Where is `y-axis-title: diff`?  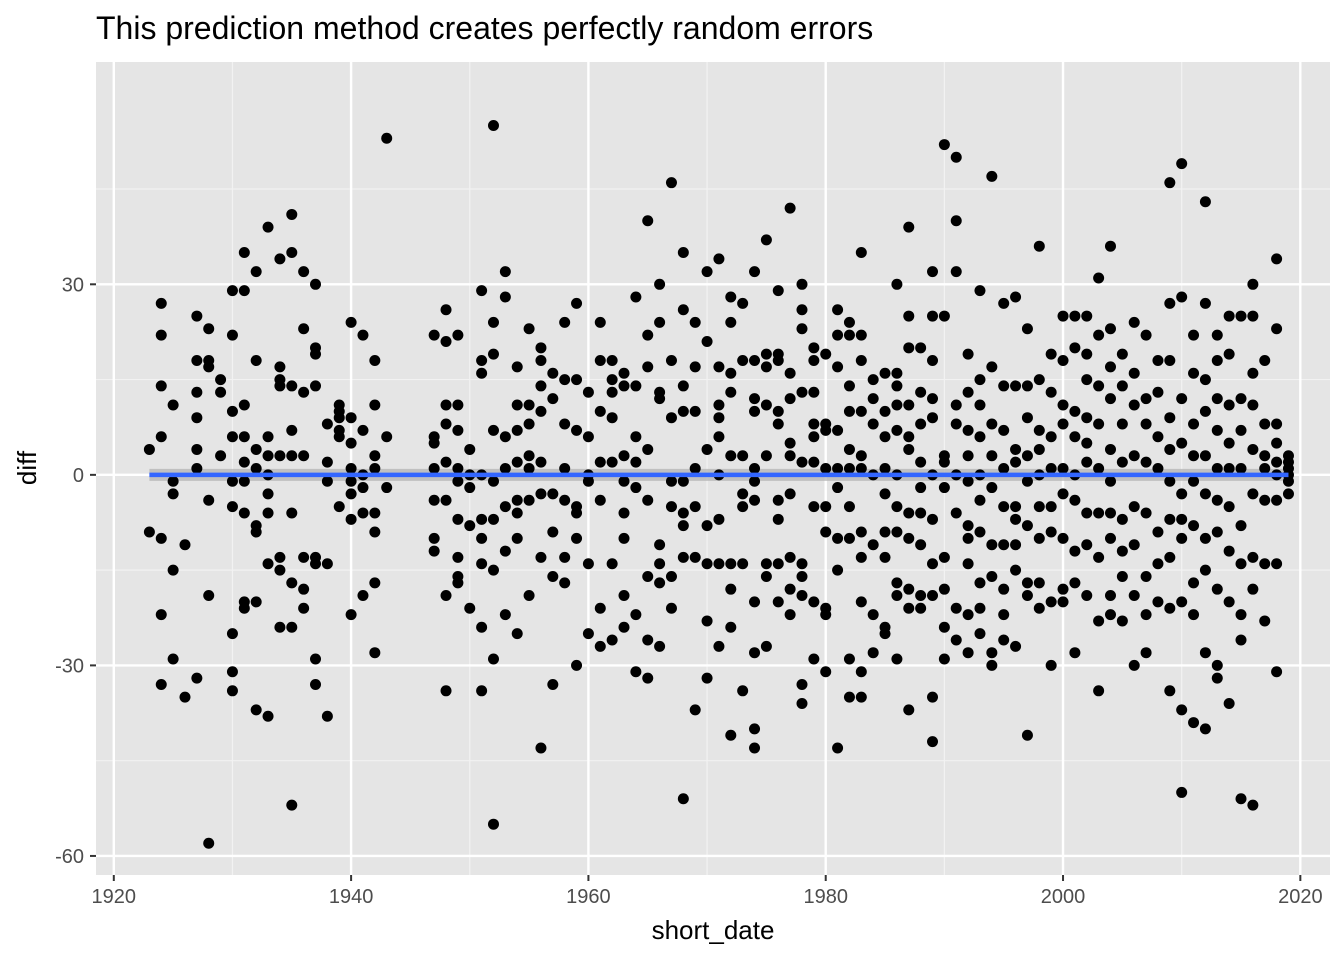
y-axis-title: diff is located at coordinates (27, 467).